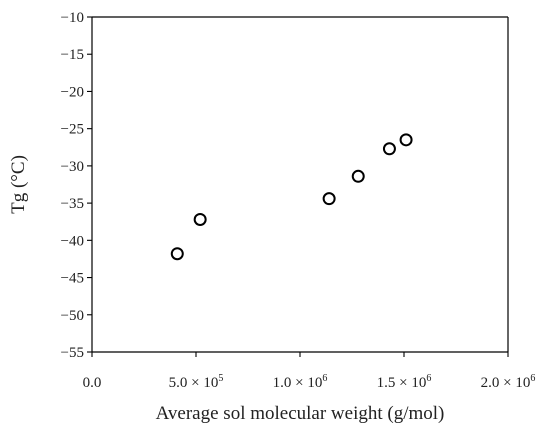 The height and width of the screenshot is (432, 550). Describe the element at coordinates (300, 413) in the screenshot. I see `x-axis-title: Average sol molecular weight (g/mol)` at that location.